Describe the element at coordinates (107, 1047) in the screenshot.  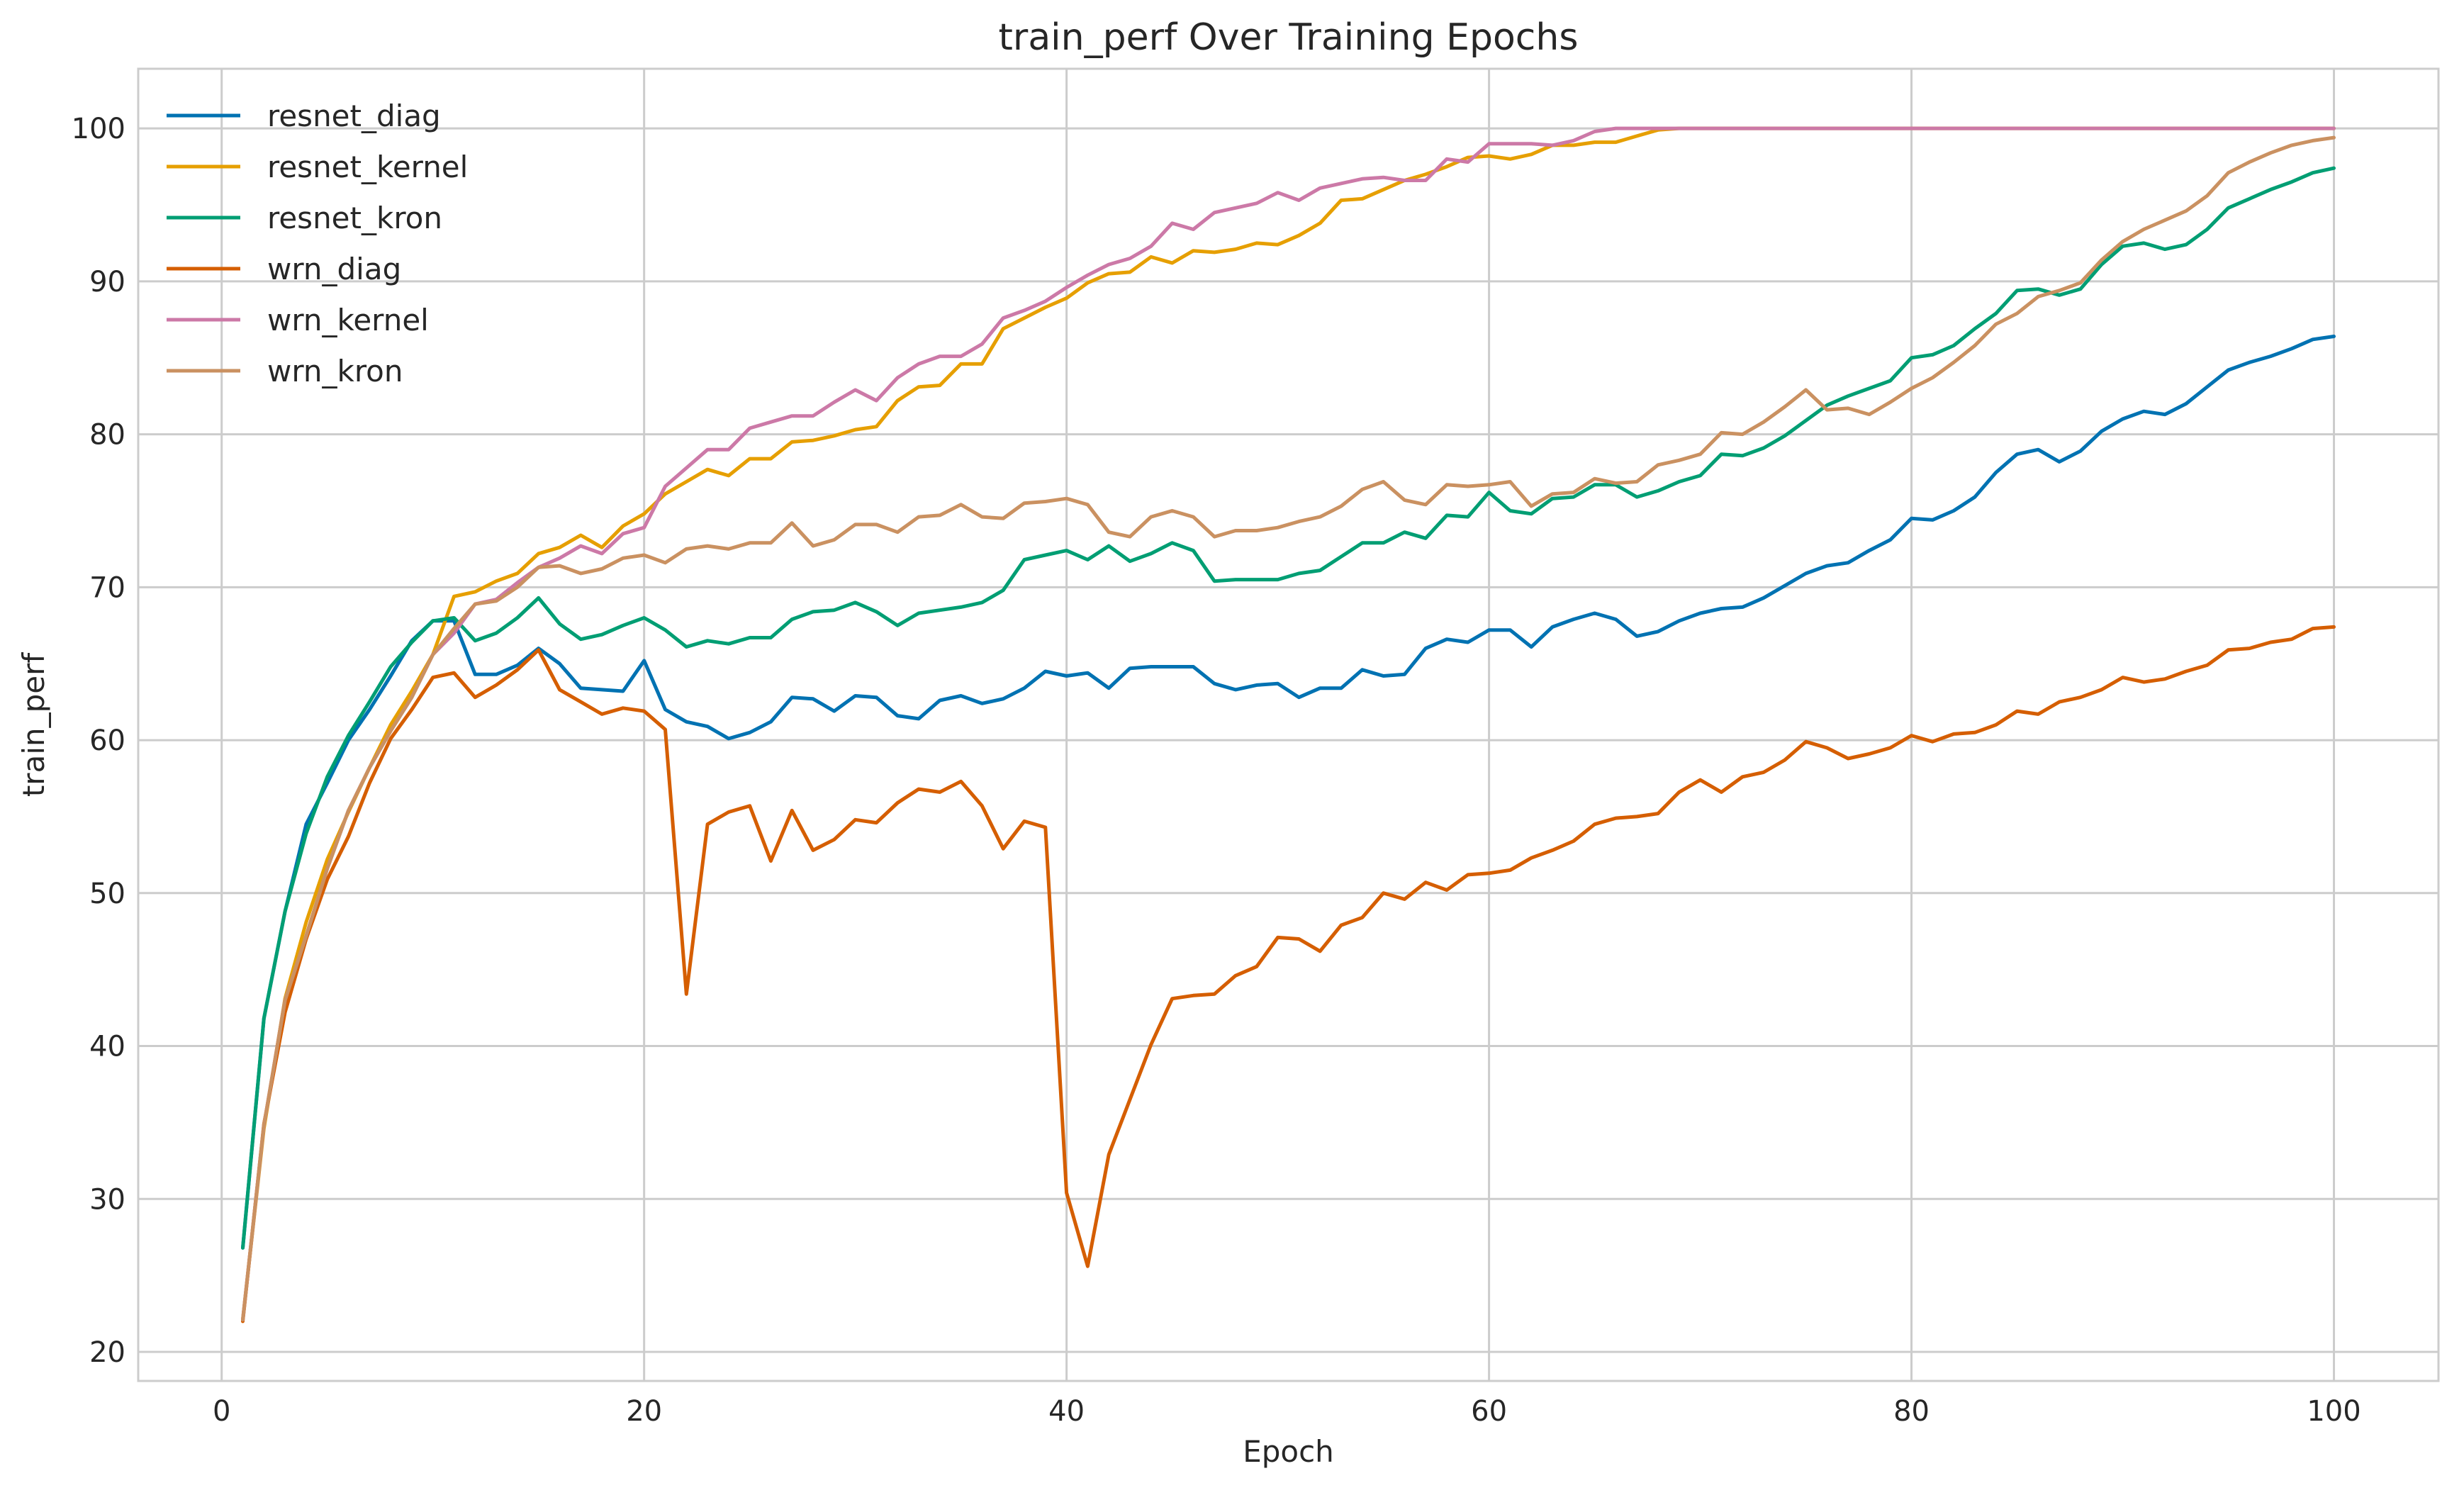
I see `y-tick-label: 40` at that location.